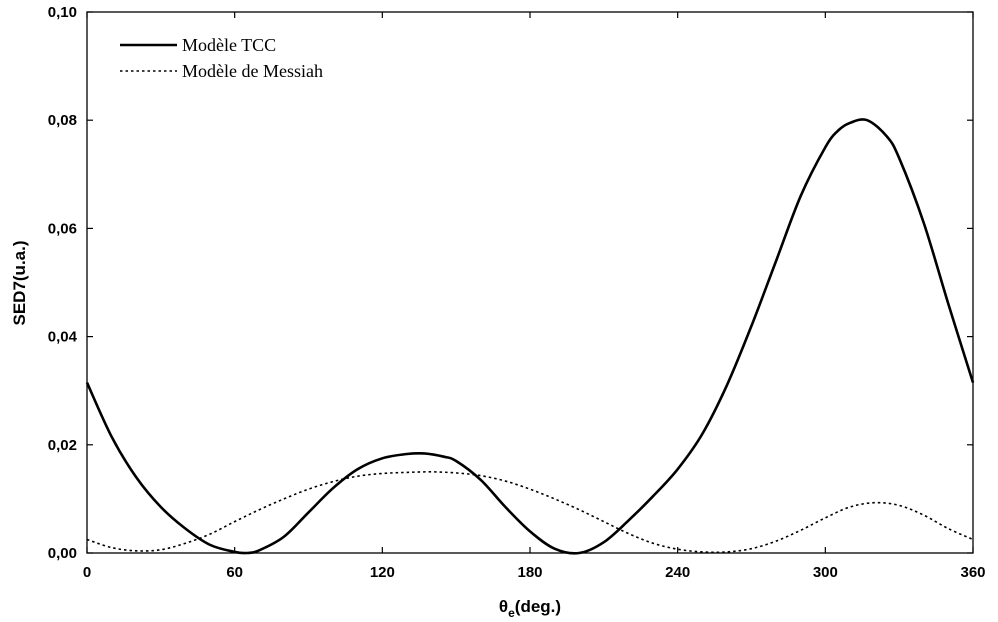 This screenshot has width=998, height=622. Describe the element at coordinates (234, 572) in the screenshot. I see `x-tick-label: 60` at that location.